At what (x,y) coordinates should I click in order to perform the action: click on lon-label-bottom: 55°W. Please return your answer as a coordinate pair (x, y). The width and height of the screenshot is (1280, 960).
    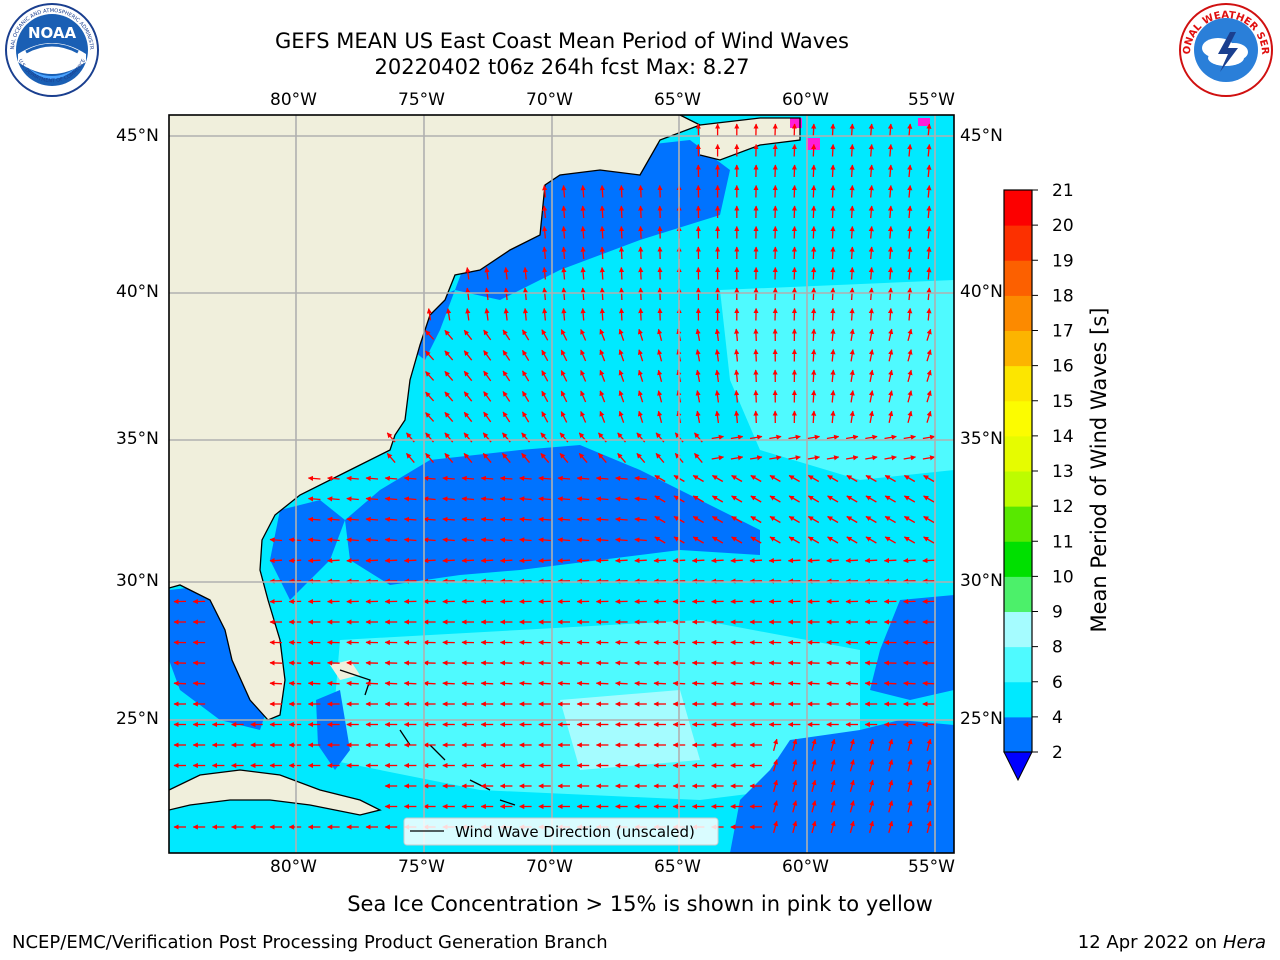
    Looking at the image, I should click on (931, 867).